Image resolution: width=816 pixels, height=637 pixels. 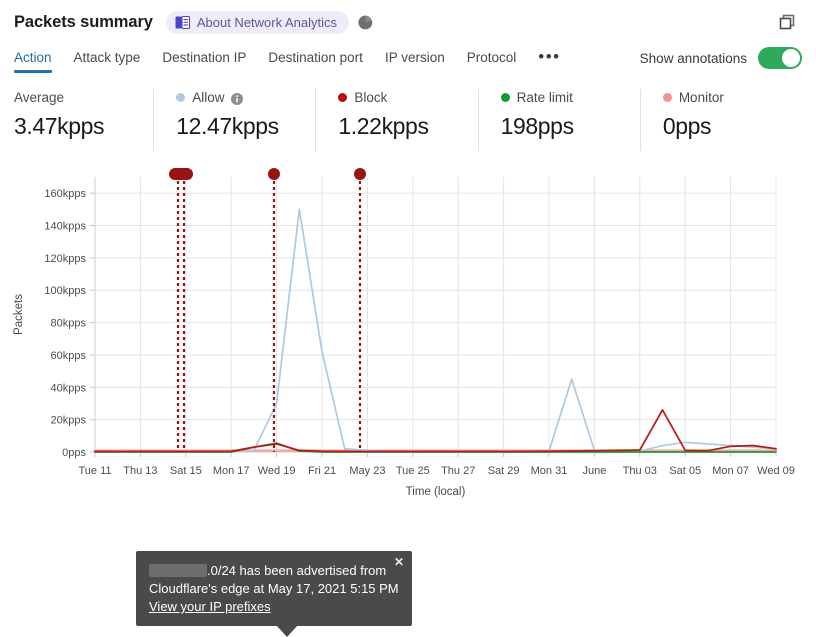 I want to click on tab-attack-type: Attack type, so click(x=107, y=57).